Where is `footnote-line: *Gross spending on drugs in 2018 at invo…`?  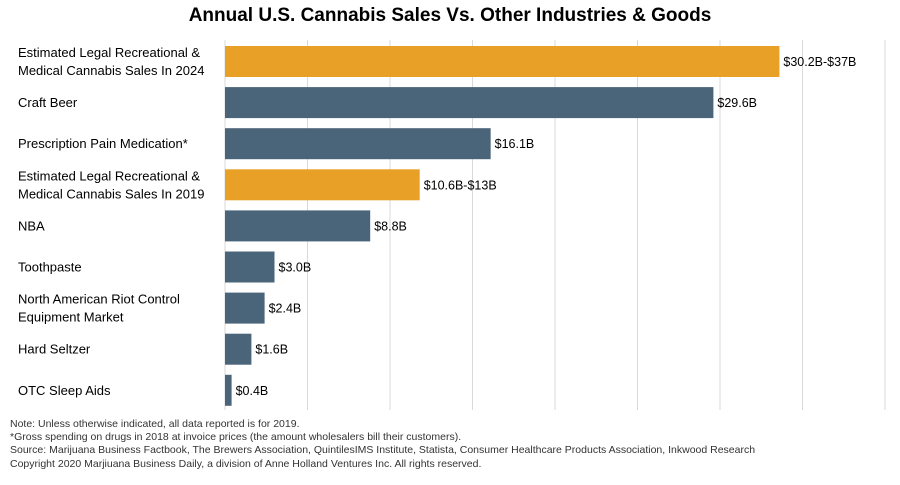 footnote-line: *Gross spending on drugs in 2018 at invo… is located at coordinates (236, 437).